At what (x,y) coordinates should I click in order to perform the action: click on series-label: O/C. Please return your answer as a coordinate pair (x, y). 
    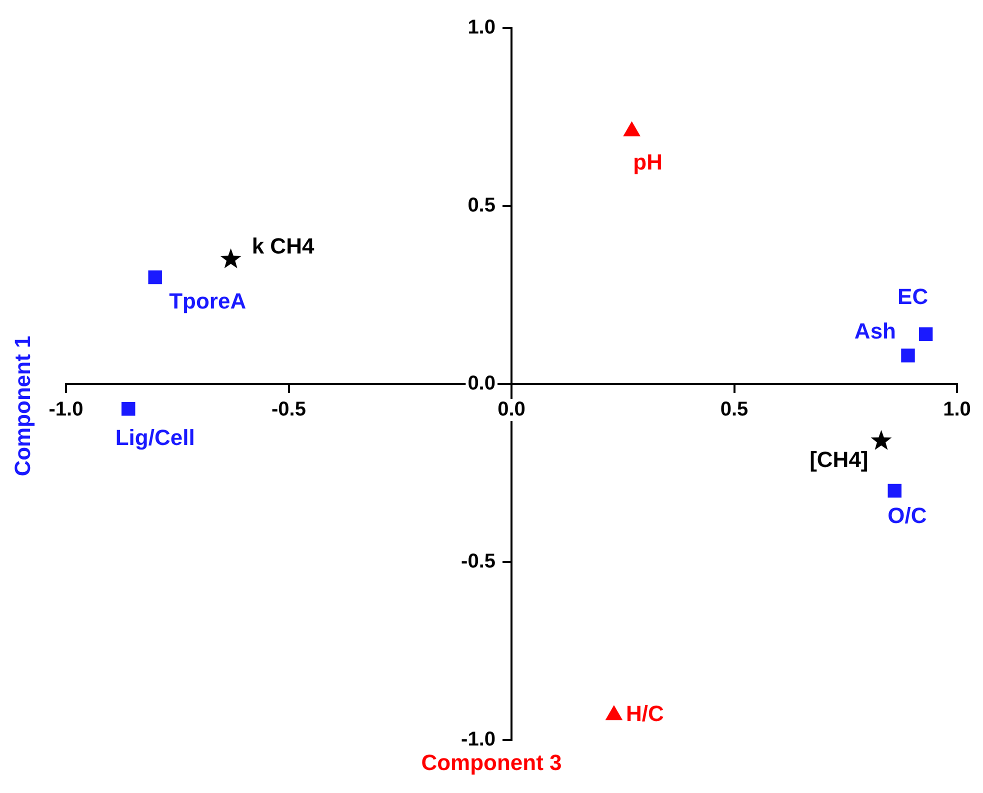
    Looking at the image, I should click on (907, 515).